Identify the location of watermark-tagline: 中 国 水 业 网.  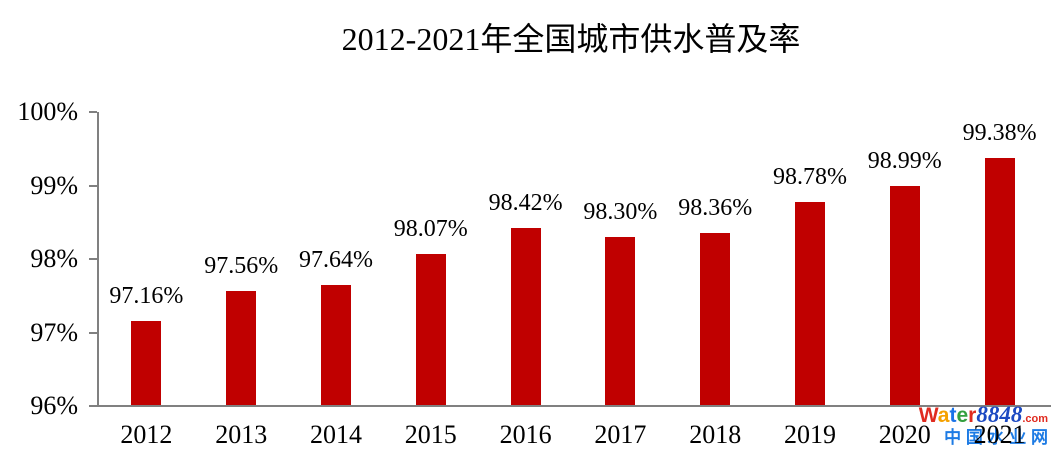
(996, 437).